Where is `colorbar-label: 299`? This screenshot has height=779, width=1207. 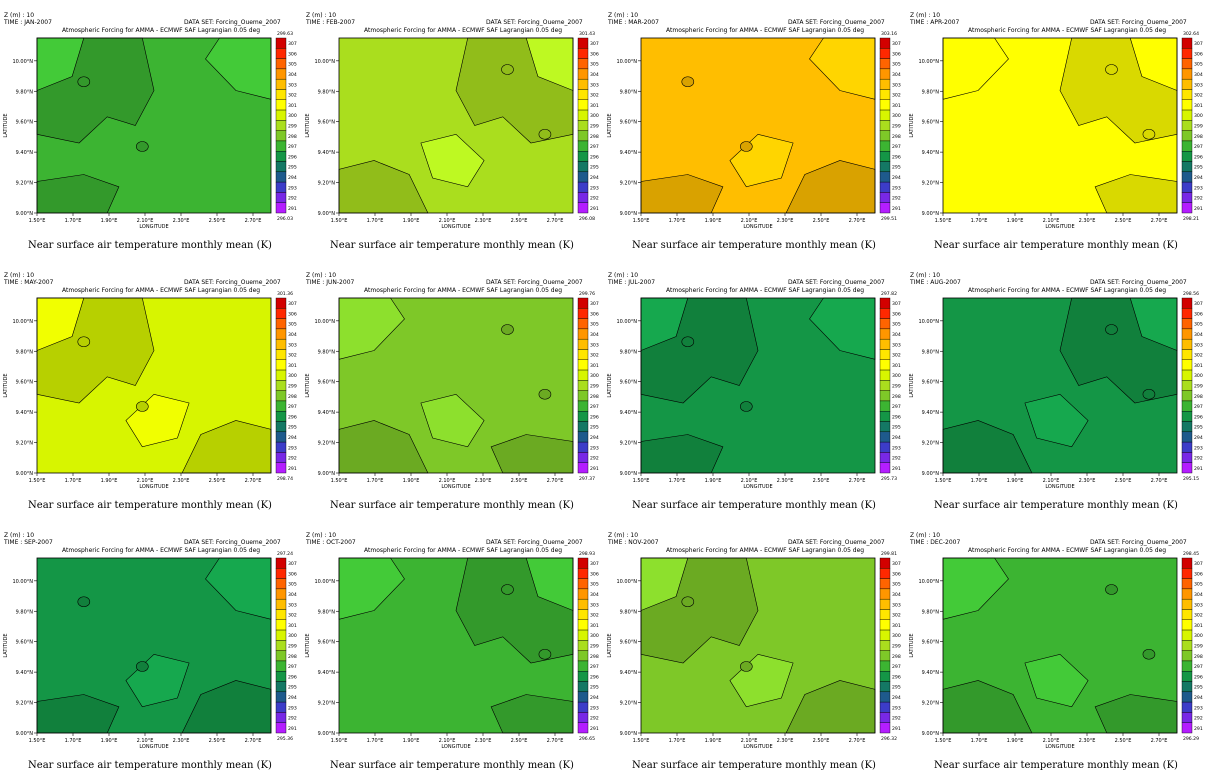
colorbar-label: 299 is located at coordinates (292, 647).